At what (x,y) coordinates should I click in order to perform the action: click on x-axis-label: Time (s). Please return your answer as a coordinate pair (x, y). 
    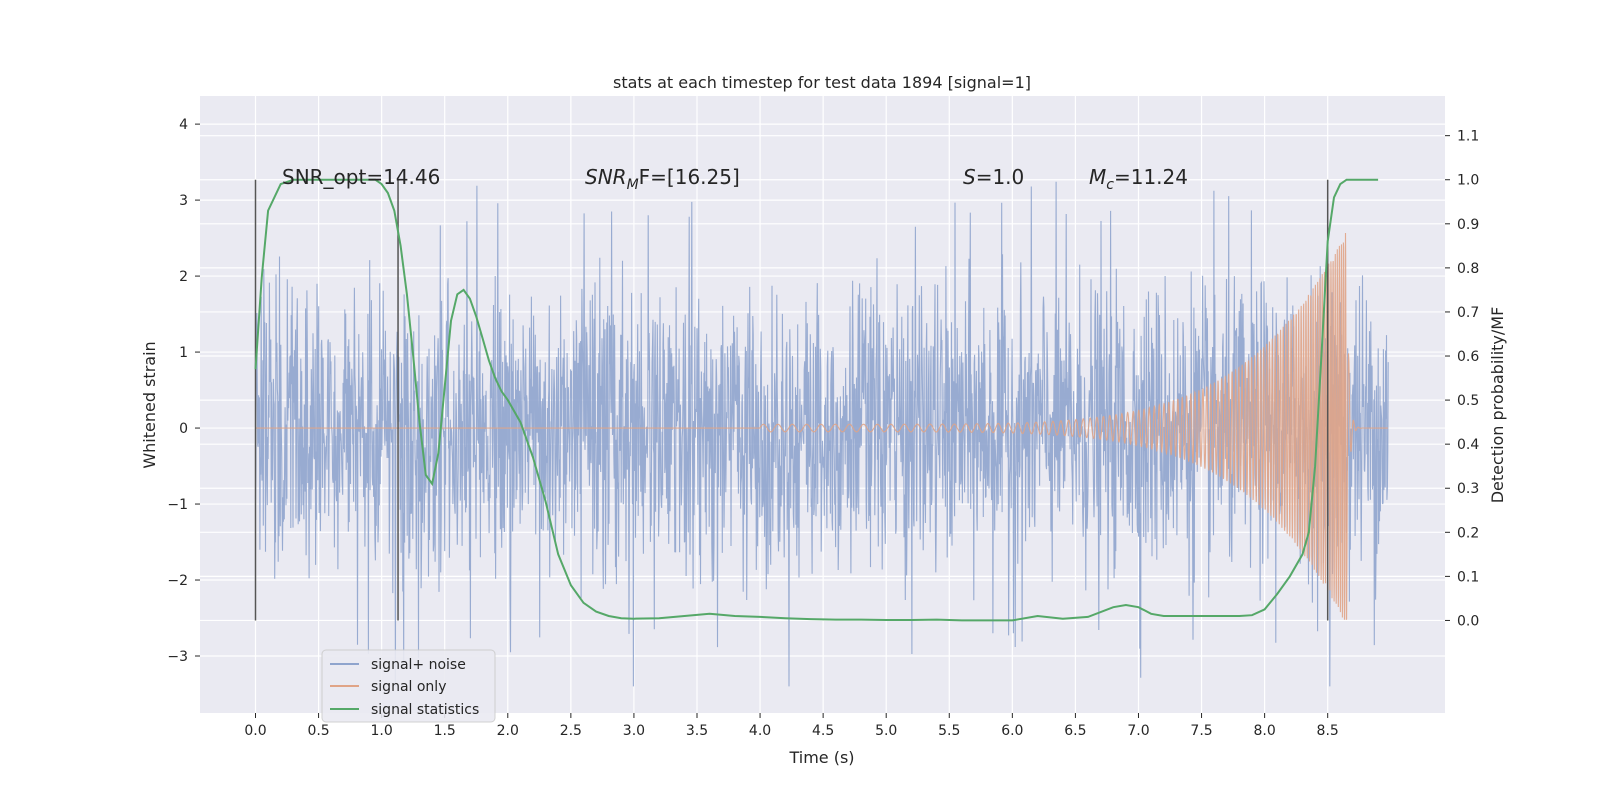
    Looking at the image, I should click on (821, 757).